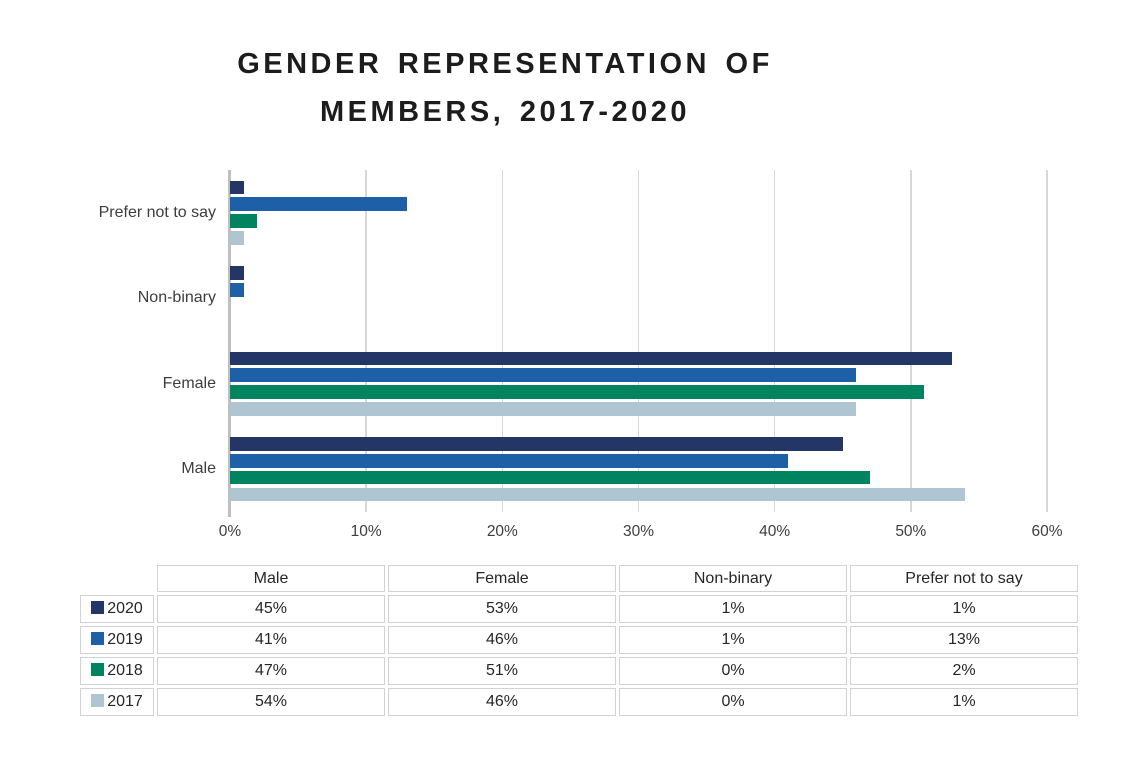 The height and width of the screenshot is (773, 1127). I want to click on table-row-2018: 2018 47% 51% 0% 2%, so click(579, 671).